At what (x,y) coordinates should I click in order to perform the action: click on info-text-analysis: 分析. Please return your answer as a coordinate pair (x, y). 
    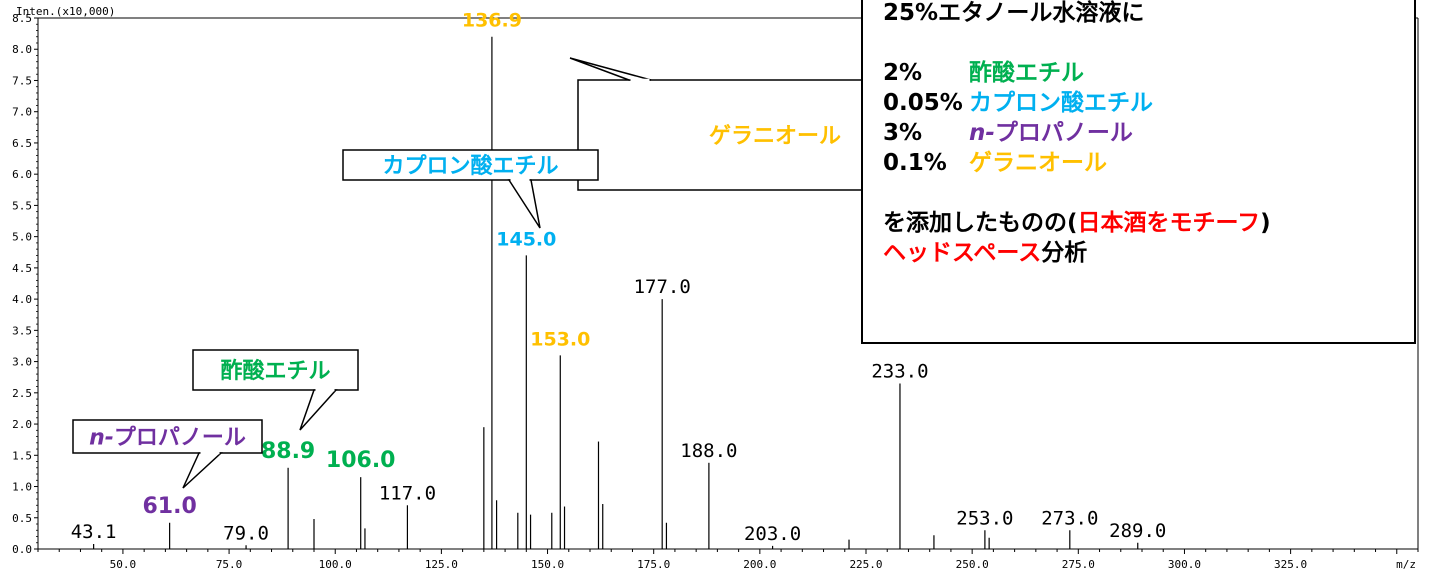
    Looking at the image, I should click on (1064, 253).